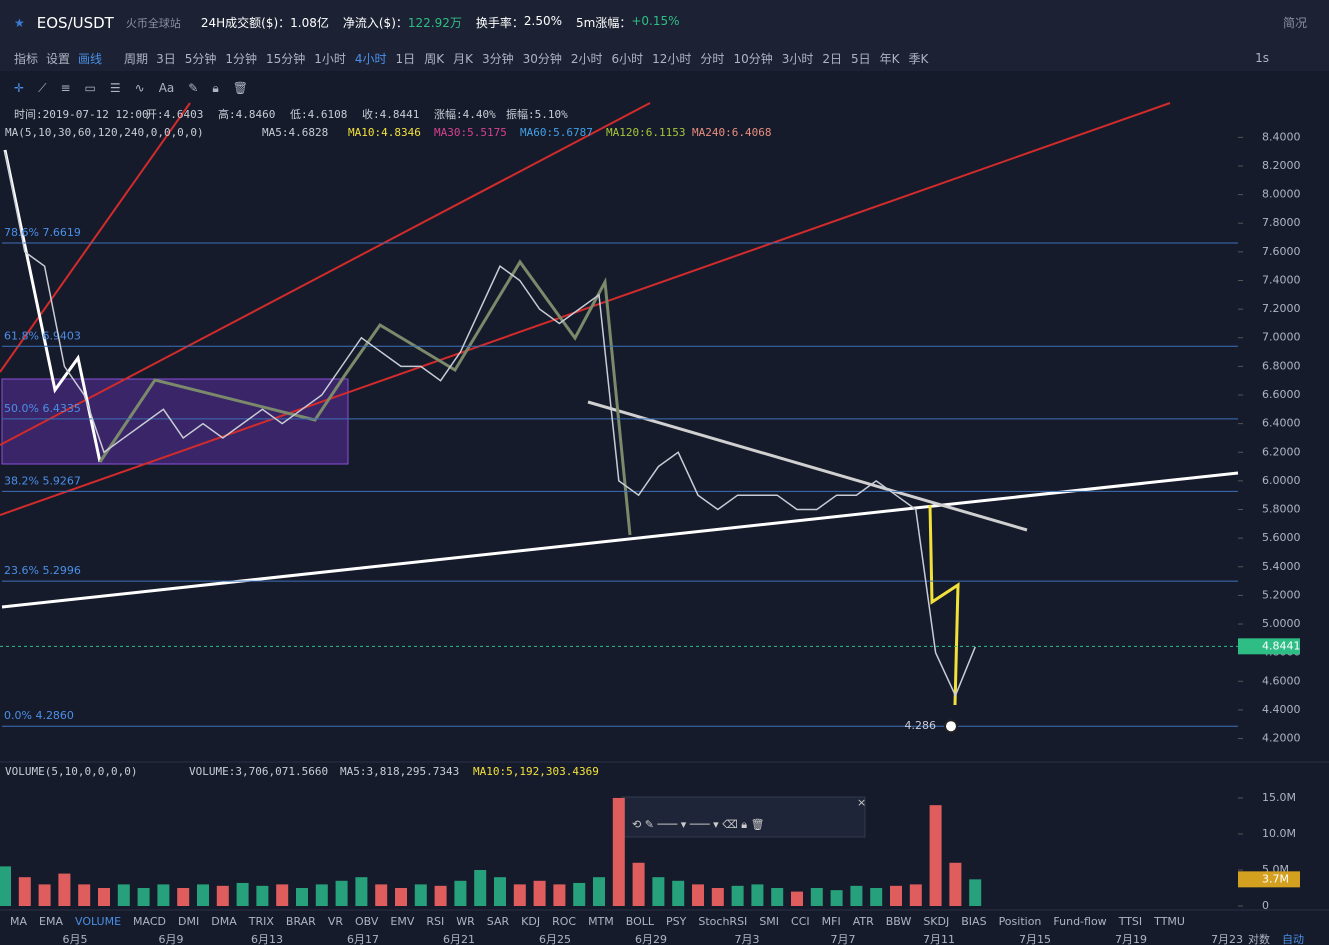  I want to click on indicator-tab: DMI, so click(188, 921).